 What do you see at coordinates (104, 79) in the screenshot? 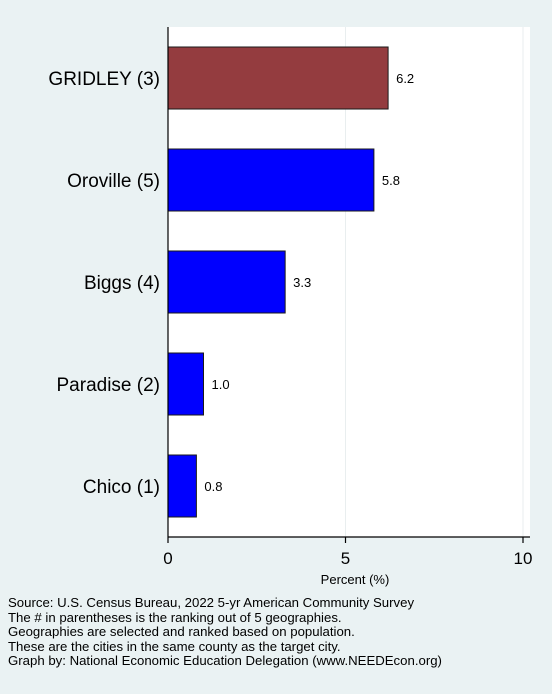
I see `category-label: GRIDLEY (3)` at bounding box center [104, 79].